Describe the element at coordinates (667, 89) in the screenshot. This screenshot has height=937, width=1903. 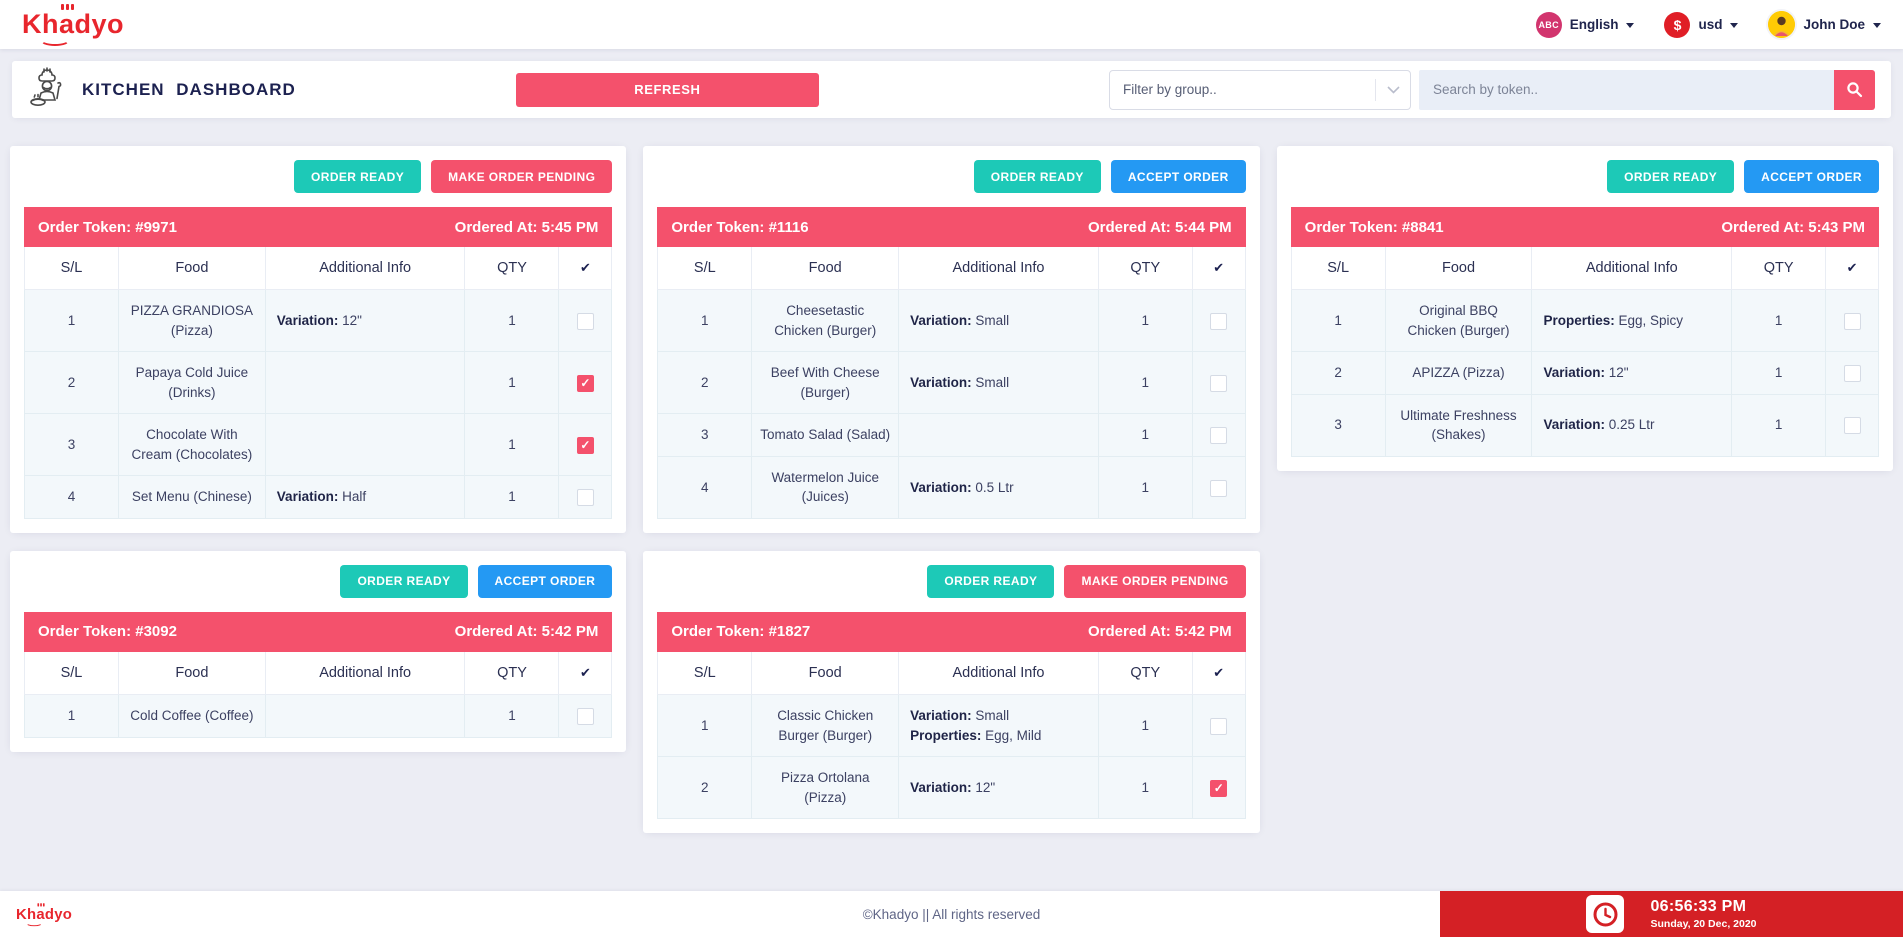
I see `refresh-button: REFRESH` at that location.